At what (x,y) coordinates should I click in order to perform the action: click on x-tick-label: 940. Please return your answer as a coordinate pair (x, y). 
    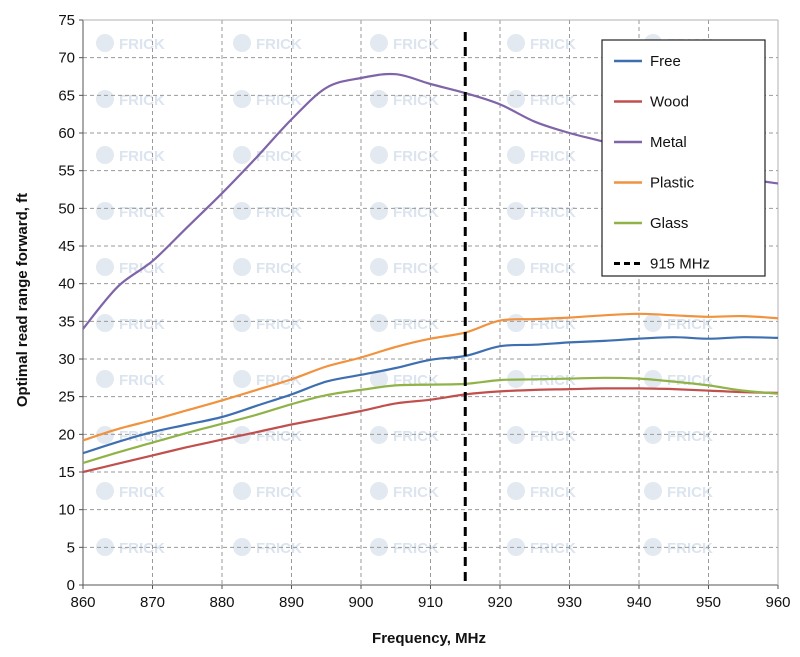
    Looking at the image, I should click on (638, 602).